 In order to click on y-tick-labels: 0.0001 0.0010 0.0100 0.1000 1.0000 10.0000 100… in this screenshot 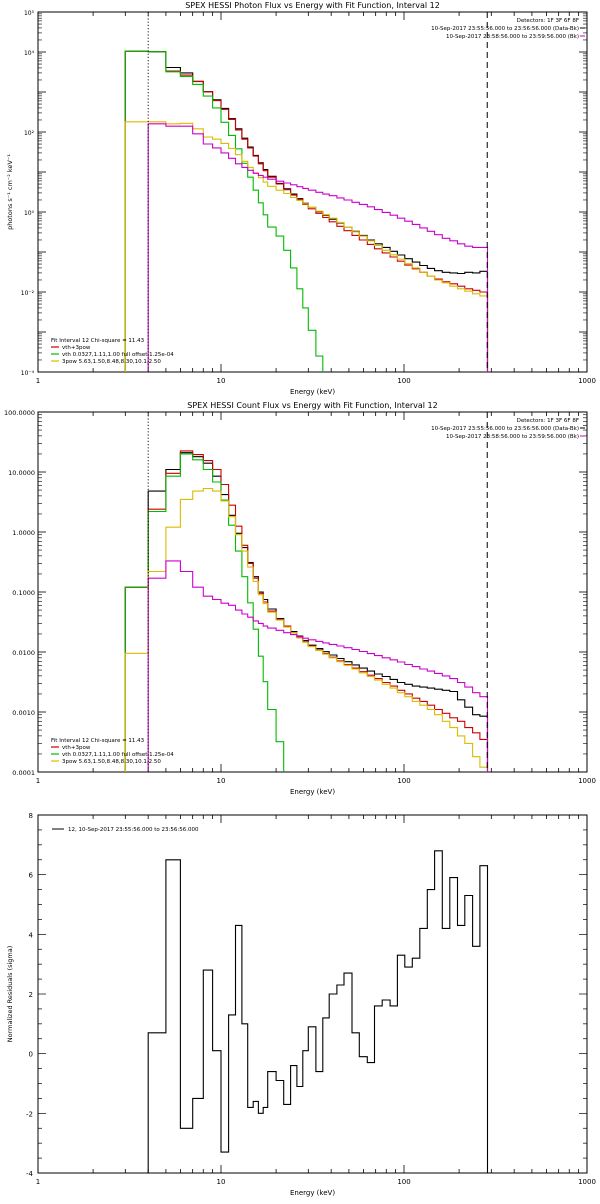, I will do `click(19, 593)`.